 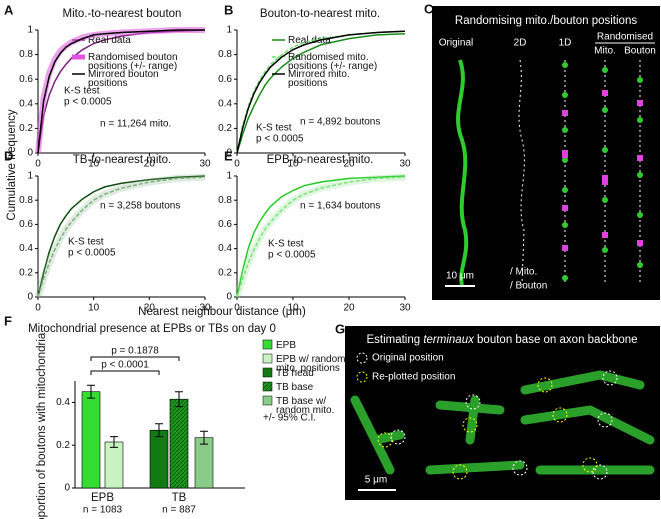 What do you see at coordinates (320, 160) in the screenshot?
I see `chart-title: EPB-to-nearest mito.` at bounding box center [320, 160].